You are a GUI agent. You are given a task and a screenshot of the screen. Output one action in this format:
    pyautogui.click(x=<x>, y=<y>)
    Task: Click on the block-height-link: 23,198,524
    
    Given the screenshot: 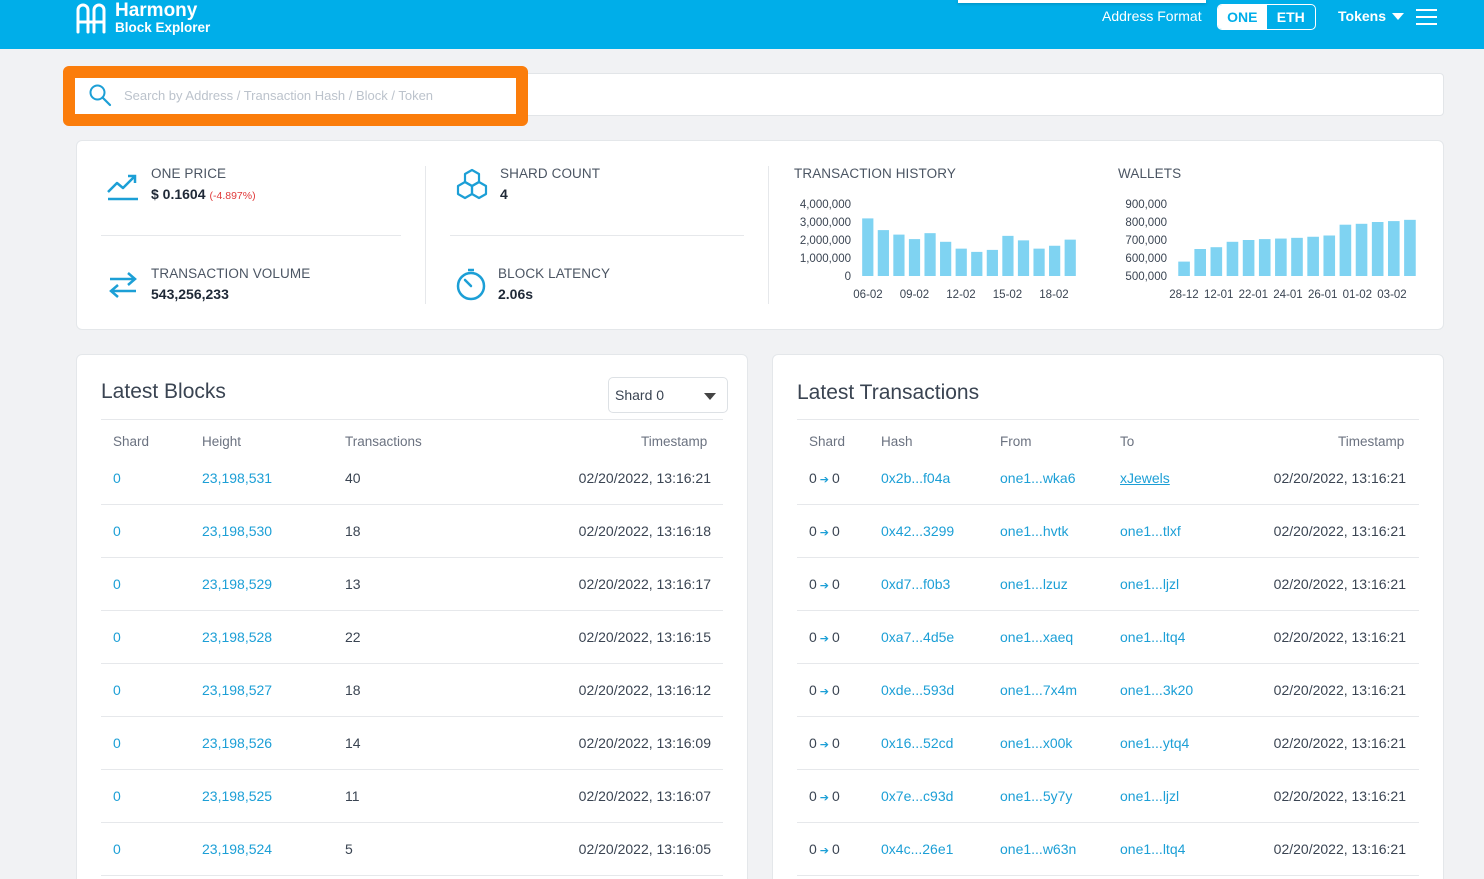 What is the action you would take?
    pyautogui.click(x=237, y=849)
    